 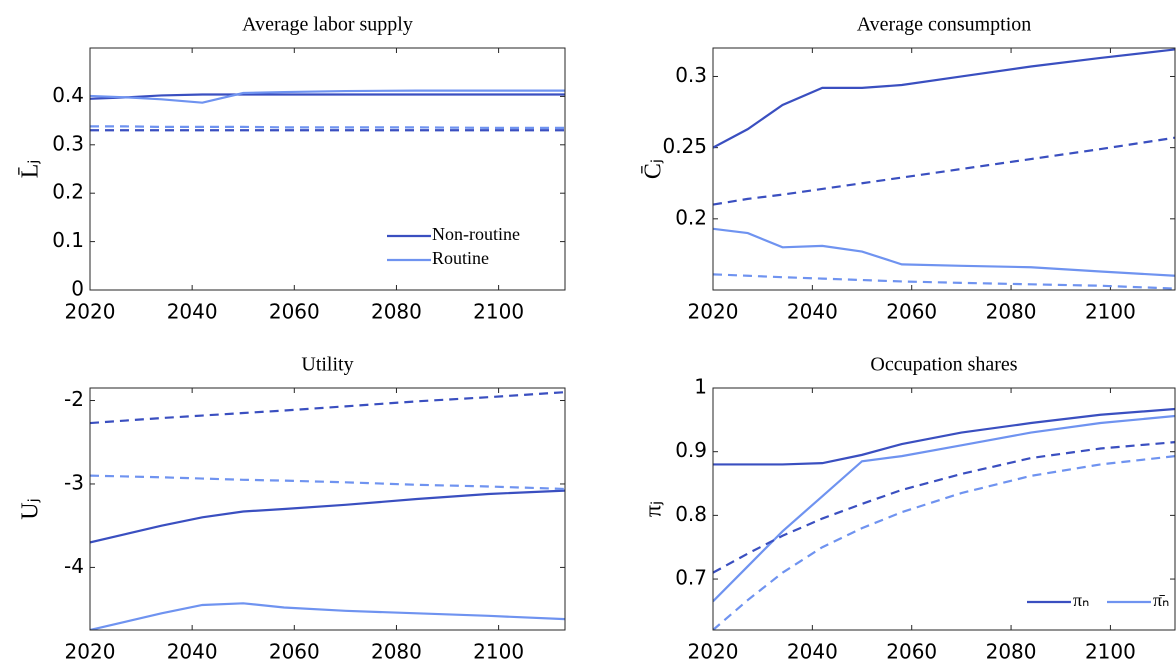 What do you see at coordinates (691, 450) in the screenshot?
I see `y-tick-label: 0.9` at bounding box center [691, 450].